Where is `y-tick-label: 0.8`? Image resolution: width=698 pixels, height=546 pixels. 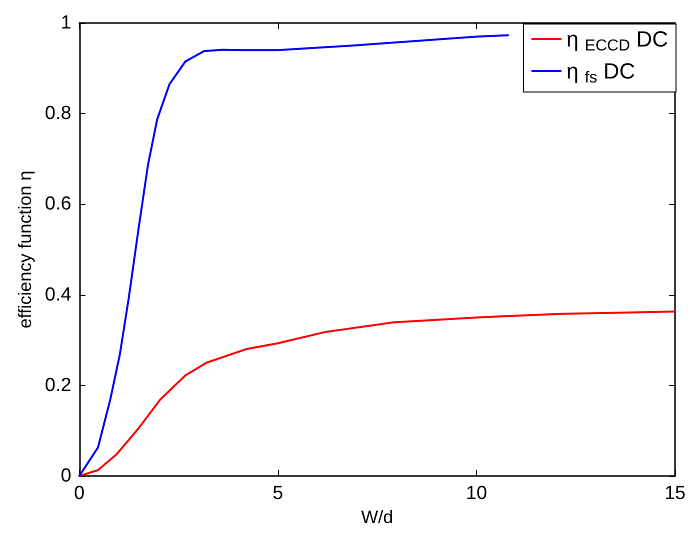 y-tick-label: 0.8 is located at coordinates (58, 113).